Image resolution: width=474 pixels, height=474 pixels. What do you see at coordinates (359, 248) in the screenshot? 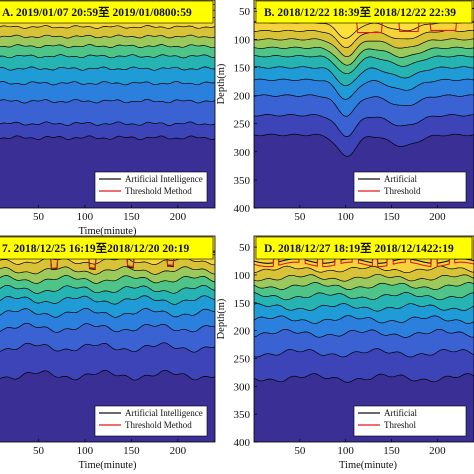
I see `panel-title: D. 2018/12/27 18:19至 2018/12/1422:19` at bounding box center [359, 248].